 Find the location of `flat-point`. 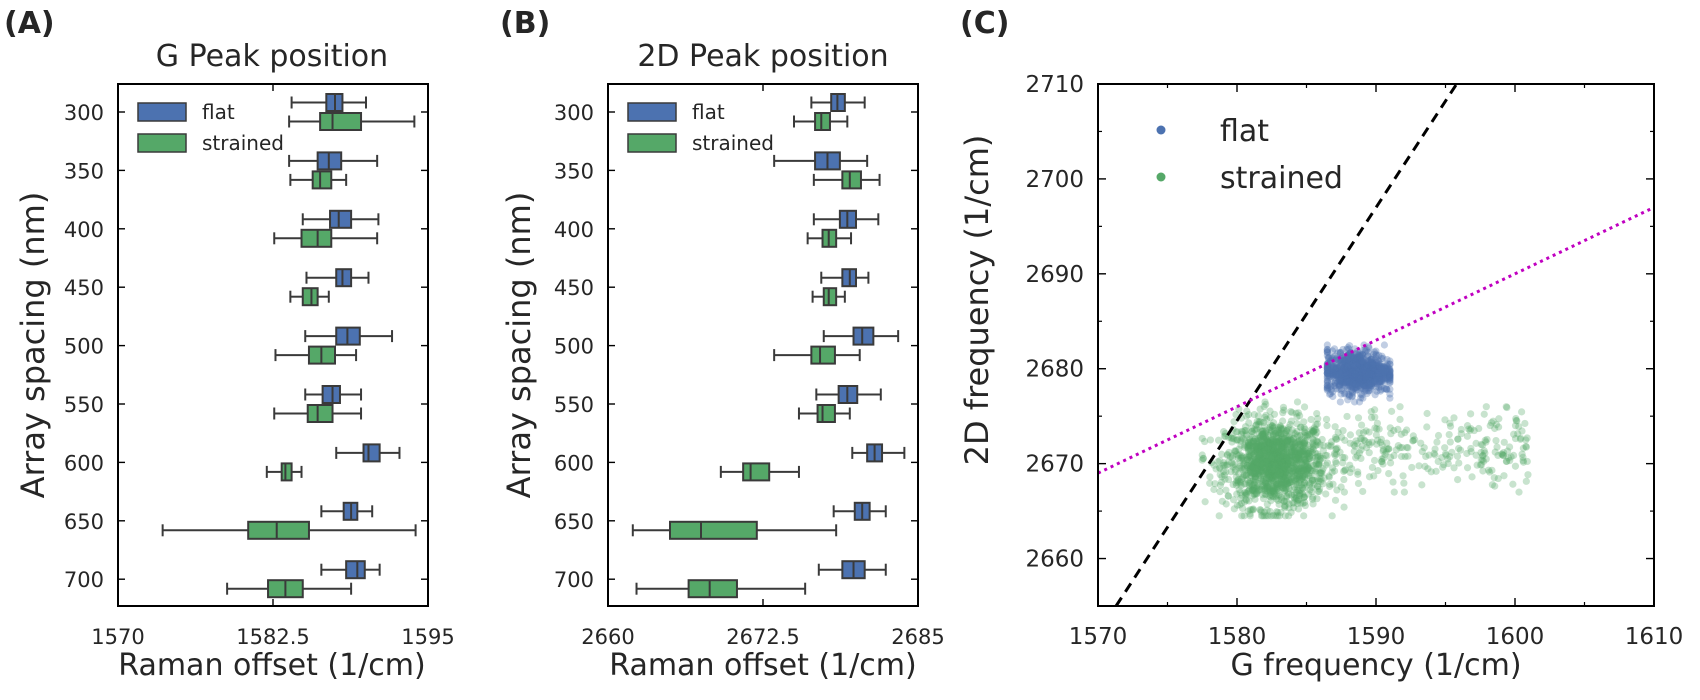

flat-point is located at coordinates (1327, 352).